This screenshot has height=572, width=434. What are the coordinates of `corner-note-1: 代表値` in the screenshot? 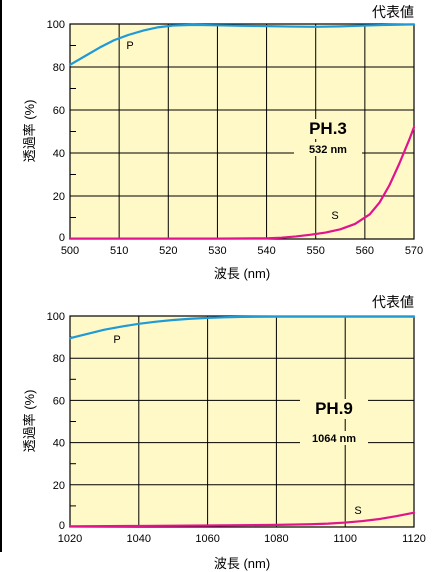 It's located at (393, 302).